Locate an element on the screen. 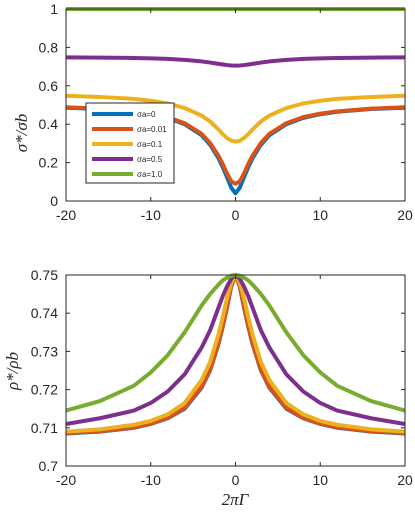  top-plot-y-tick-label: 0.8 is located at coordinates (49, 47).